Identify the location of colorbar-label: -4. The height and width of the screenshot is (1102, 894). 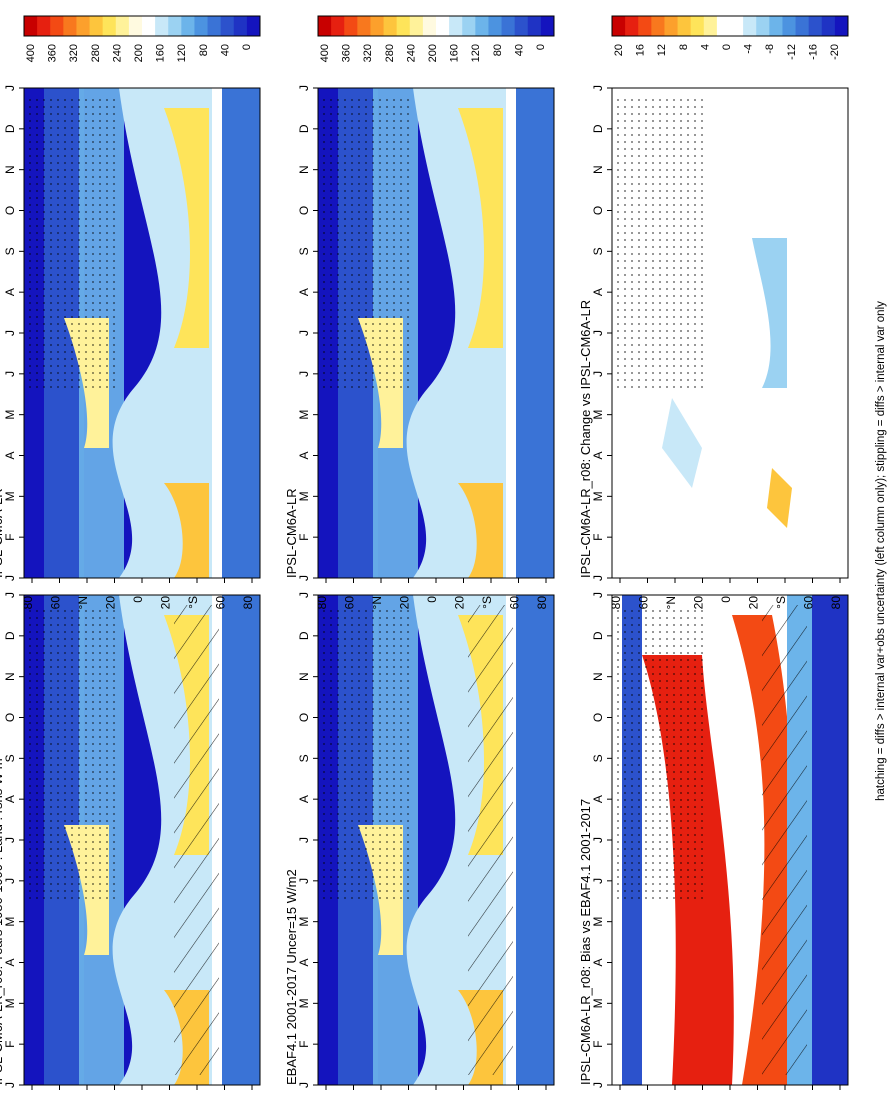
(749, 49).